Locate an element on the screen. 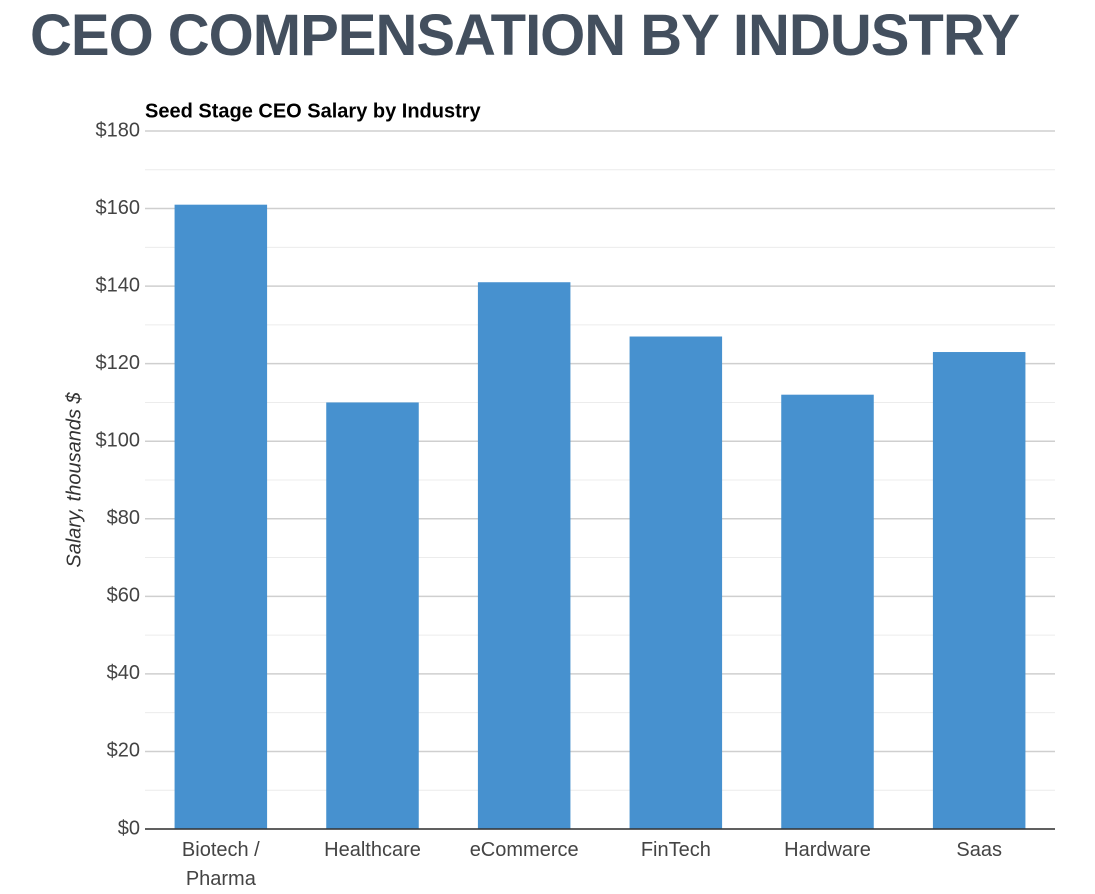  y-tick-label: $140 is located at coordinates (118, 285).